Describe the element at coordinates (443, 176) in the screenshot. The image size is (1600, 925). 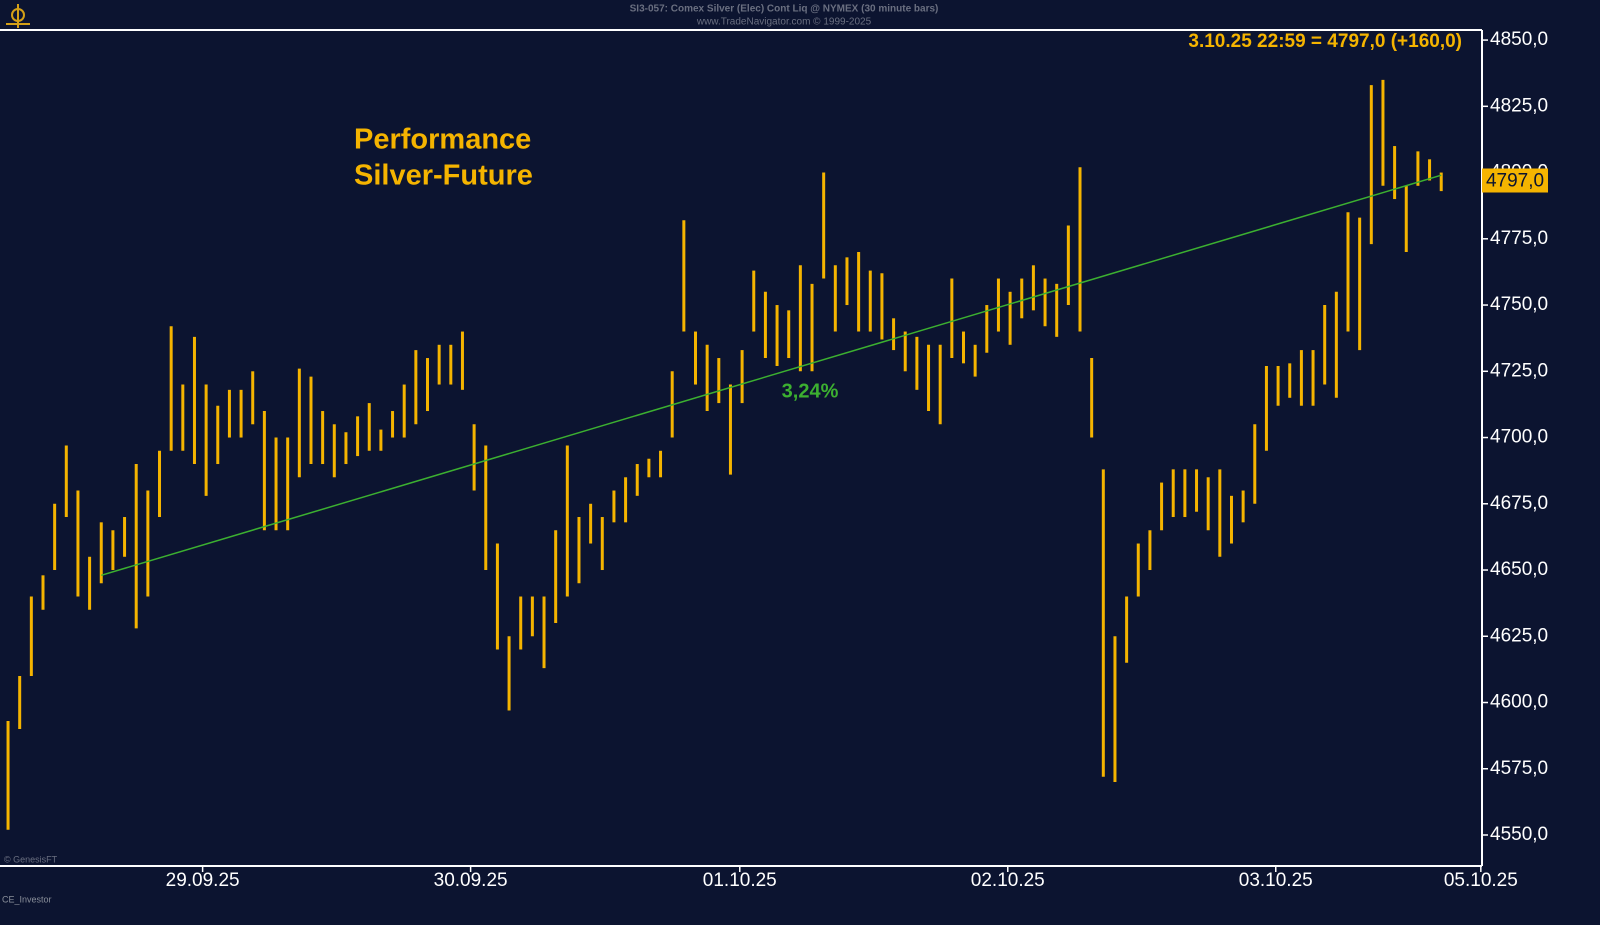
I see `chart-title: Silver-Future` at that location.